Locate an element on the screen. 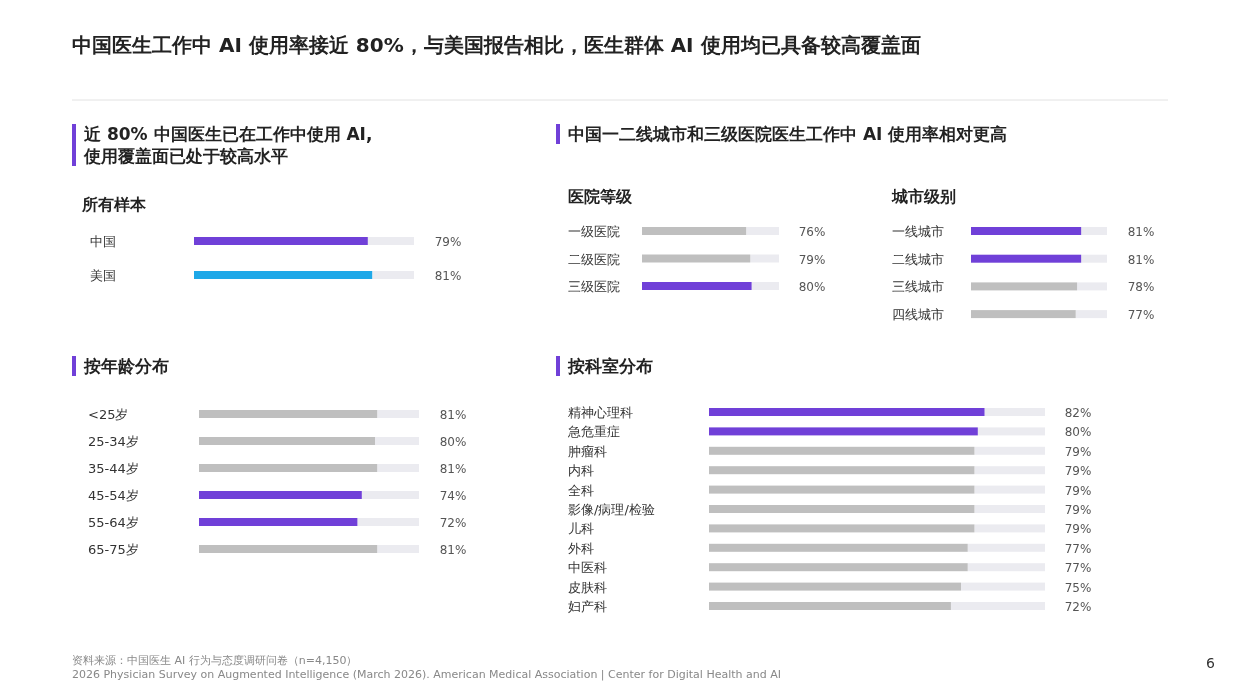 The height and width of the screenshot is (697, 1240). text: 中国医生工作中 AI 使用率接近 80%，与美国报告相比，医生群体 AI 使用均已具备较高覆盖面 is located at coordinates (496, 45).